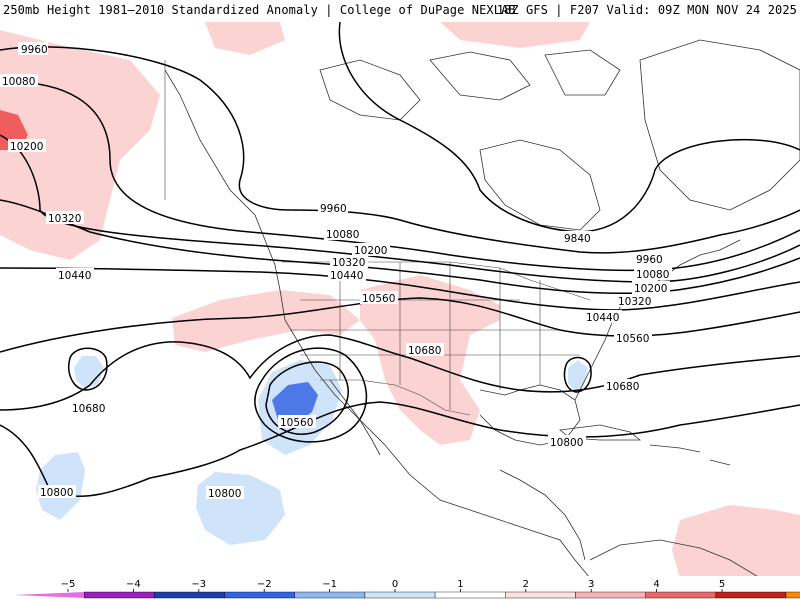 The height and width of the screenshot is (600, 800). I want to click on anomaly-colorbar: −5 −4 −3 −2 −1 0 1 2 3 4 5, so click(400, 588).